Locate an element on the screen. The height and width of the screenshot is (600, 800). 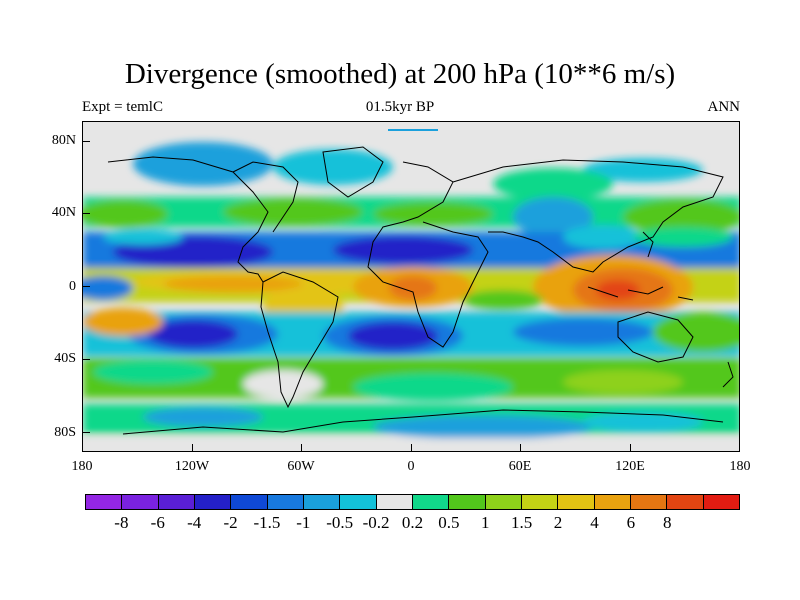
colorbar-label: -1 is located at coordinates (303, 522).